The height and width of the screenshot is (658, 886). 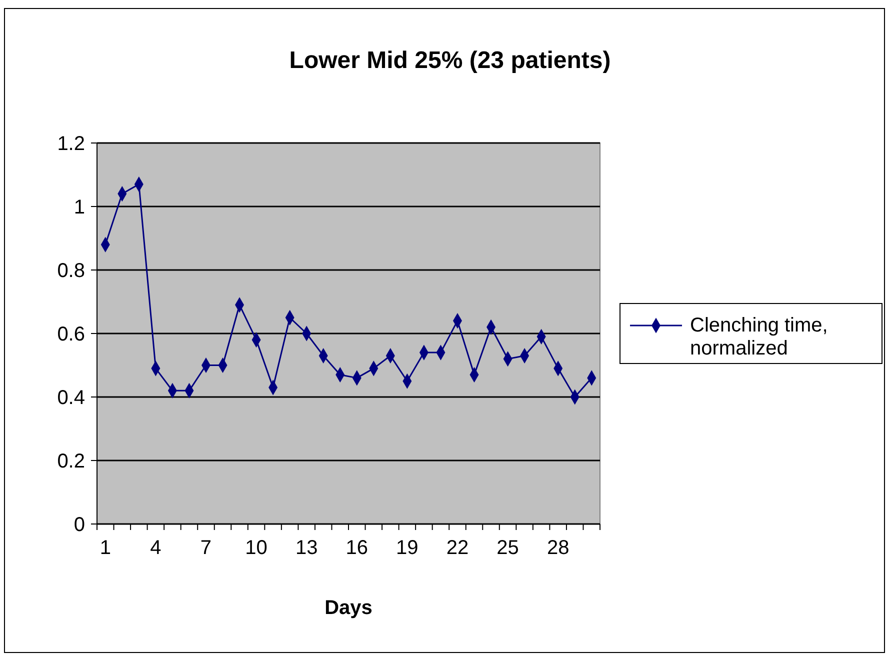 What do you see at coordinates (79, 207) in the screenshot?
I see `y-tick-label: 1` at bounding box center [79, 207].